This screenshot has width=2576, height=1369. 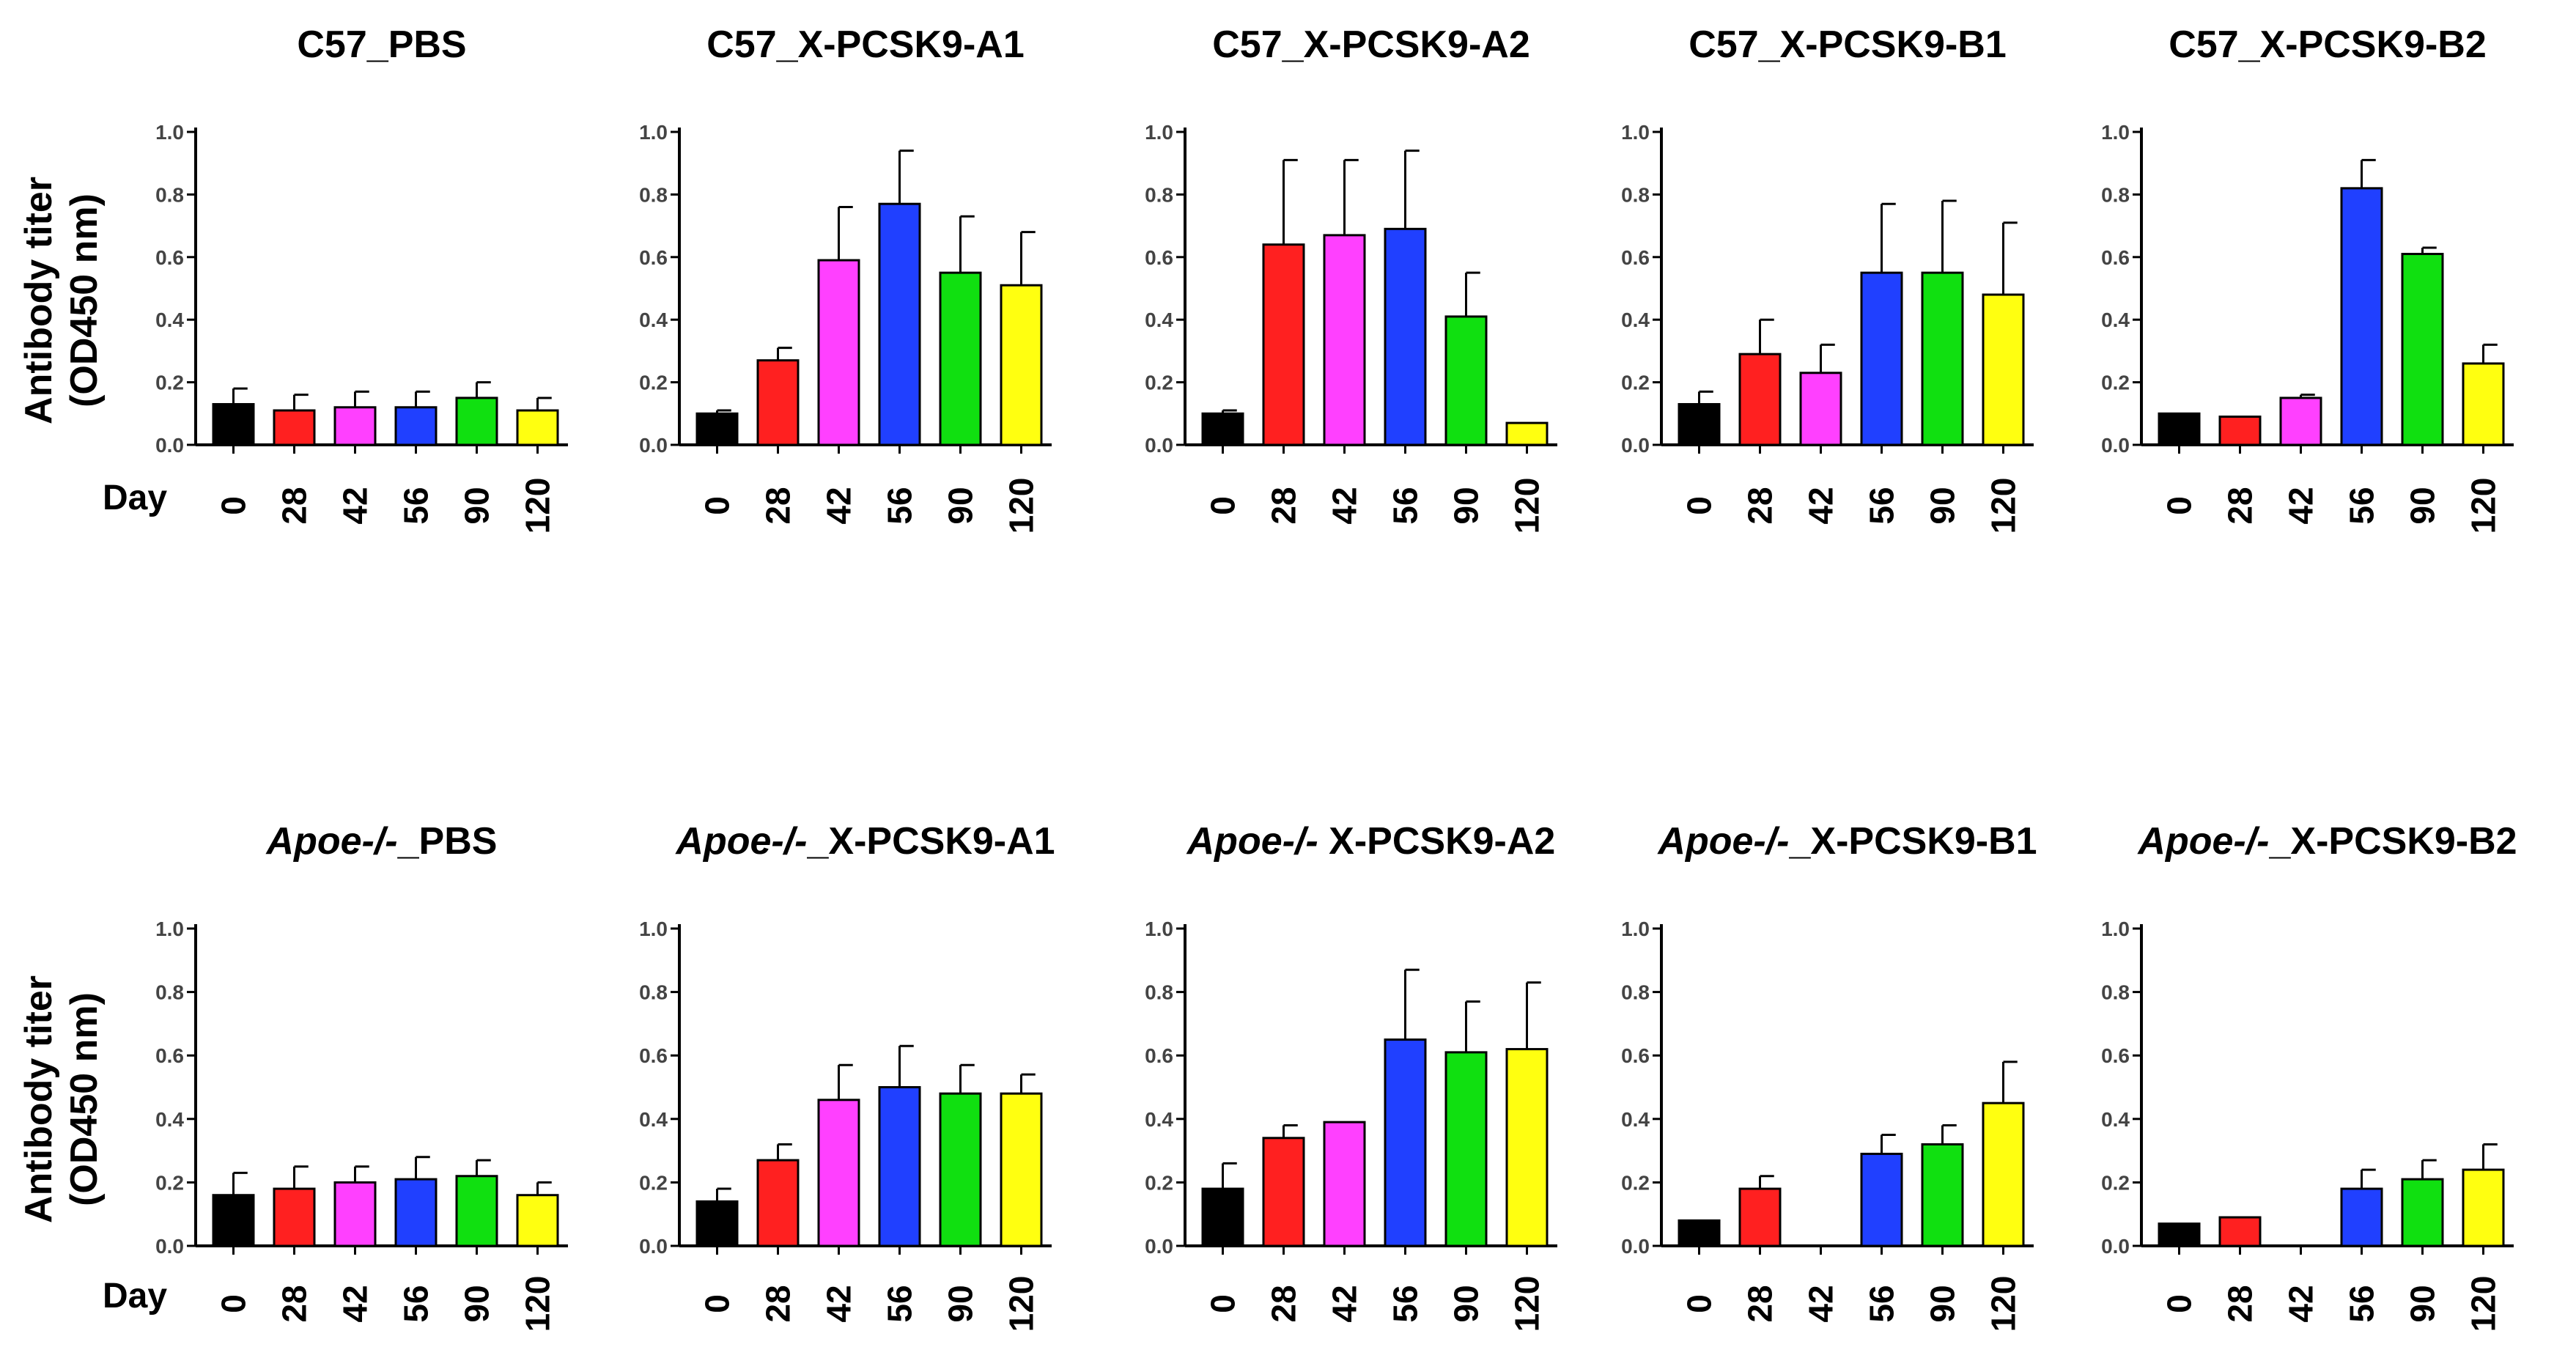 I want to click on chart-panel: C57_PBS 0.0 0.2 0.4 0.6 0.8 1.0 0 28 42 56 90 120, so click(x=361, y=278).